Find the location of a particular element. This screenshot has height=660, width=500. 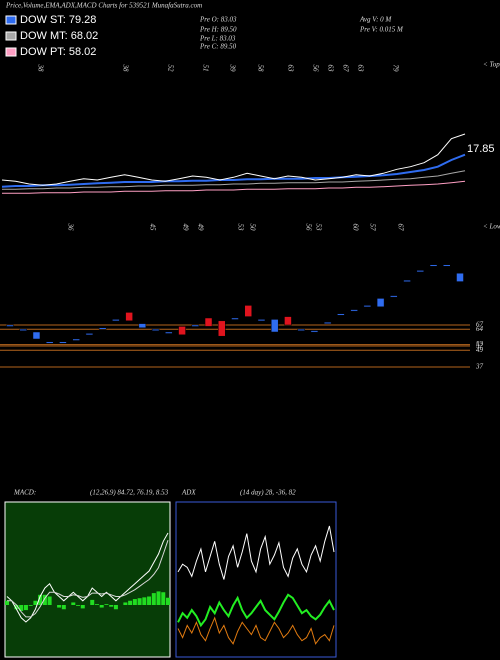

top-number: 58 is located at coordinates (260, 69).